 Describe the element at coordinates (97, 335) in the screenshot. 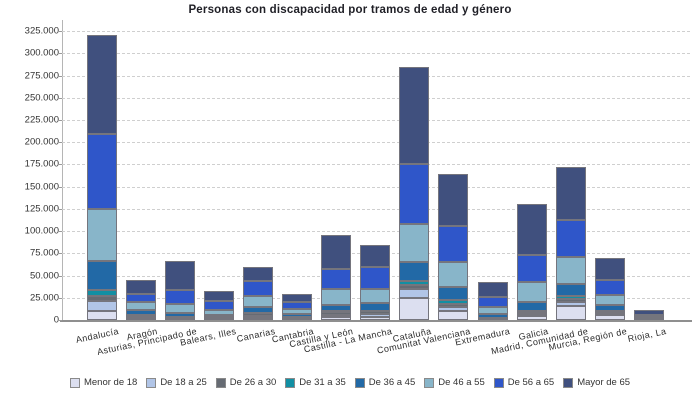

I see `x-axis-label: Andalucía` at that location.